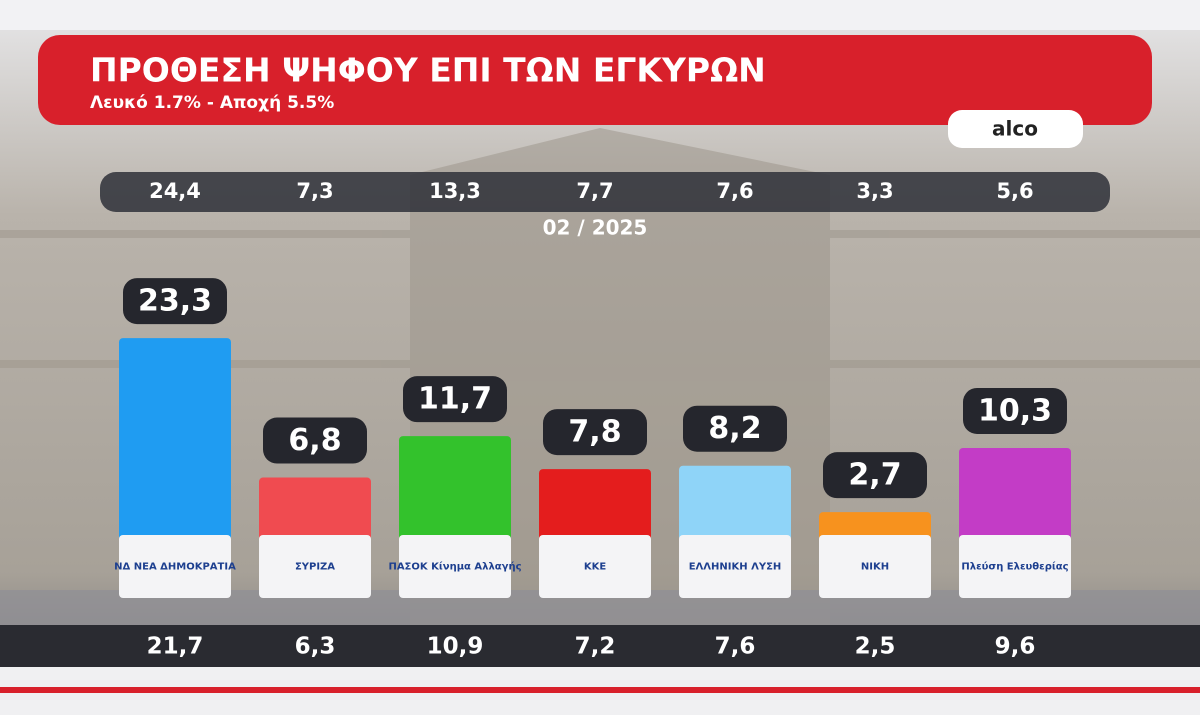 Image resolution: width=1200 pixels, height=715 pixels. I want to click on bottom-value: 21,7, so click(175, 647).